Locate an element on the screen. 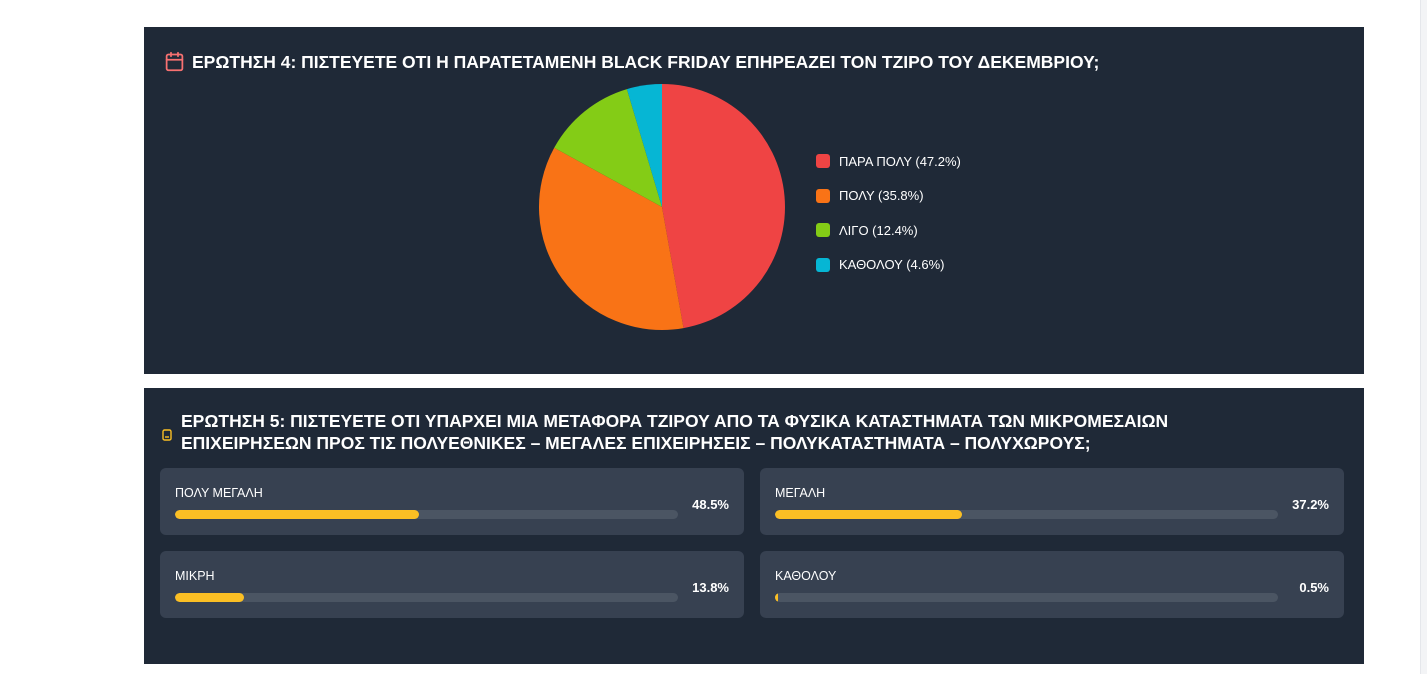 This screenshot has height=674, width=1427. scrollbar is located at coordinates (1423, 337).